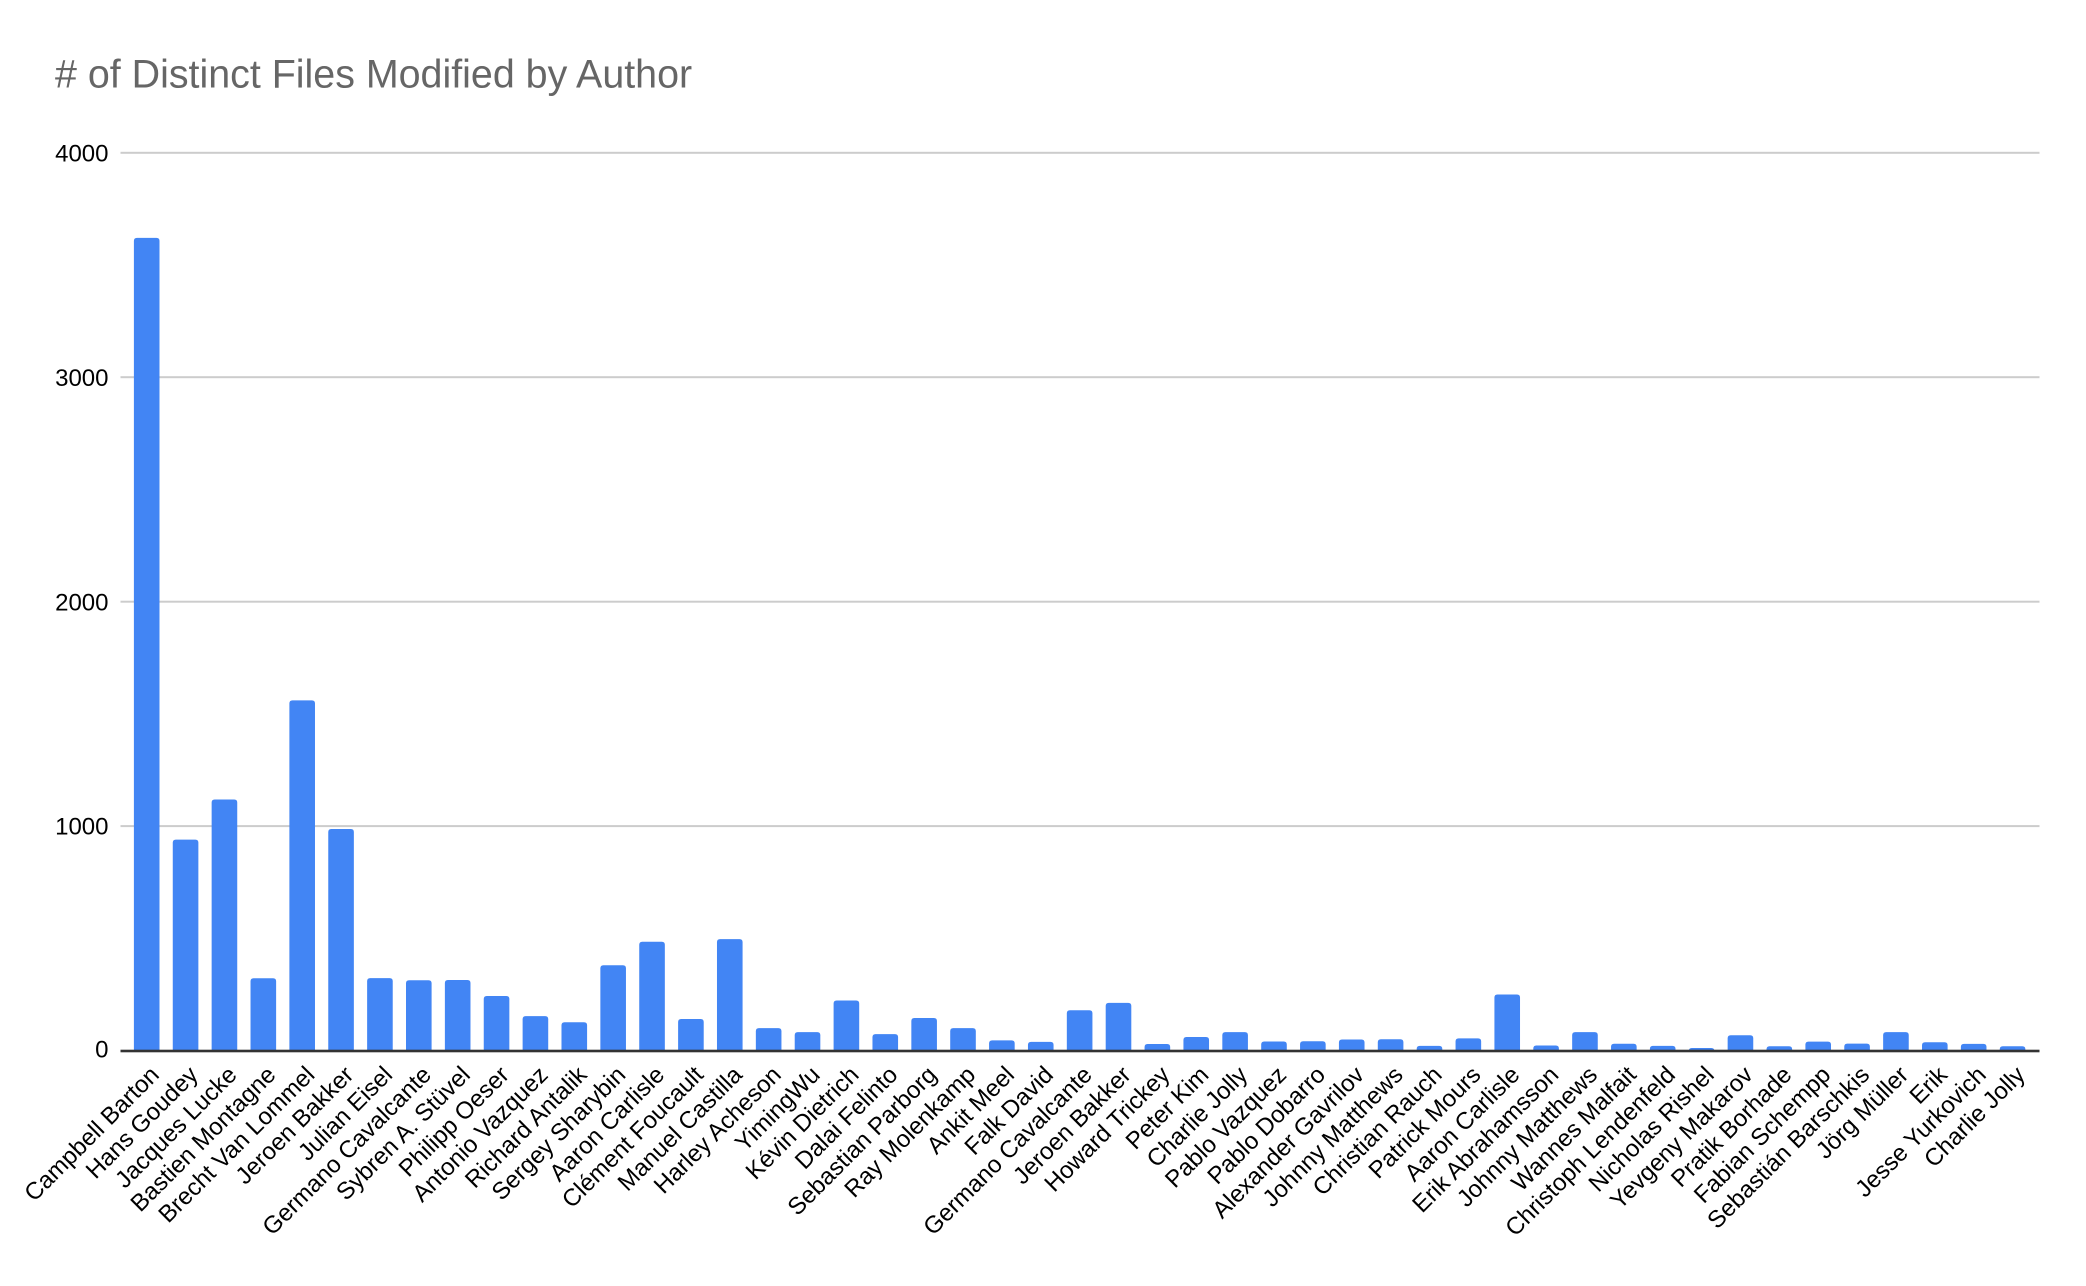  I want to click on svg-text: 0, so click(101, 1050).